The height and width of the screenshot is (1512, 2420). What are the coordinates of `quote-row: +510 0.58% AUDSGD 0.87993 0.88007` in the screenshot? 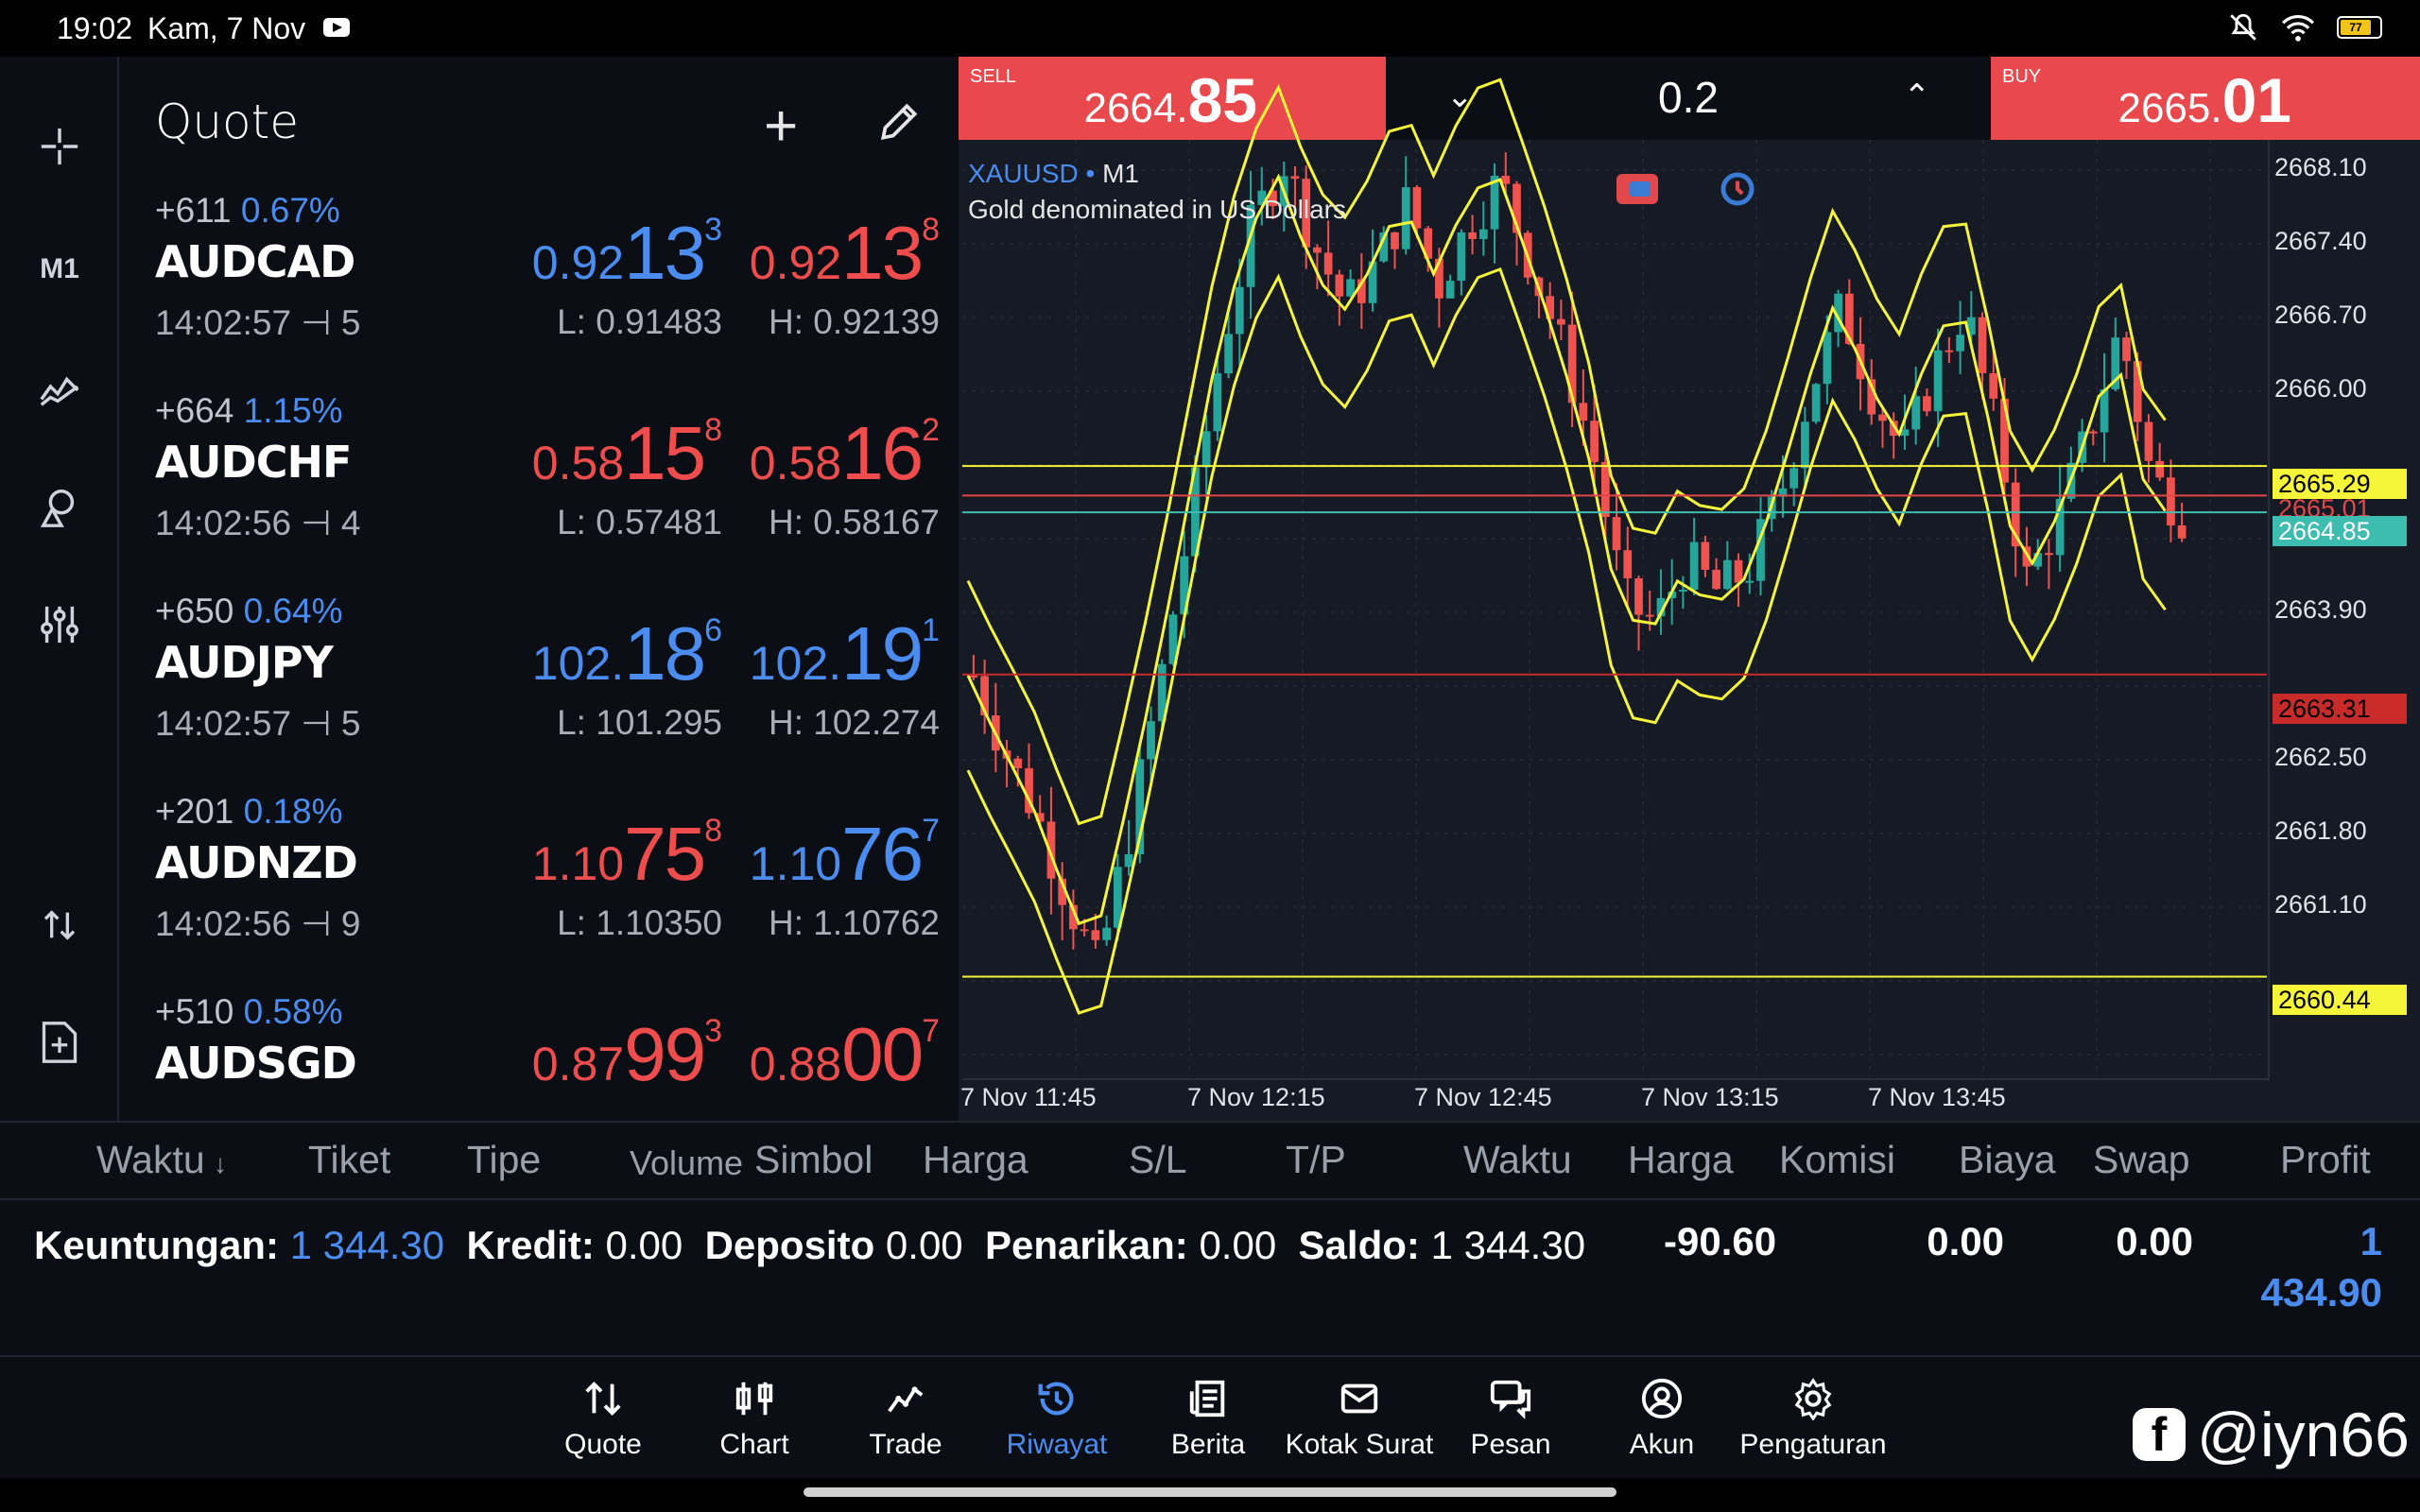 It's located at (547, 1056).